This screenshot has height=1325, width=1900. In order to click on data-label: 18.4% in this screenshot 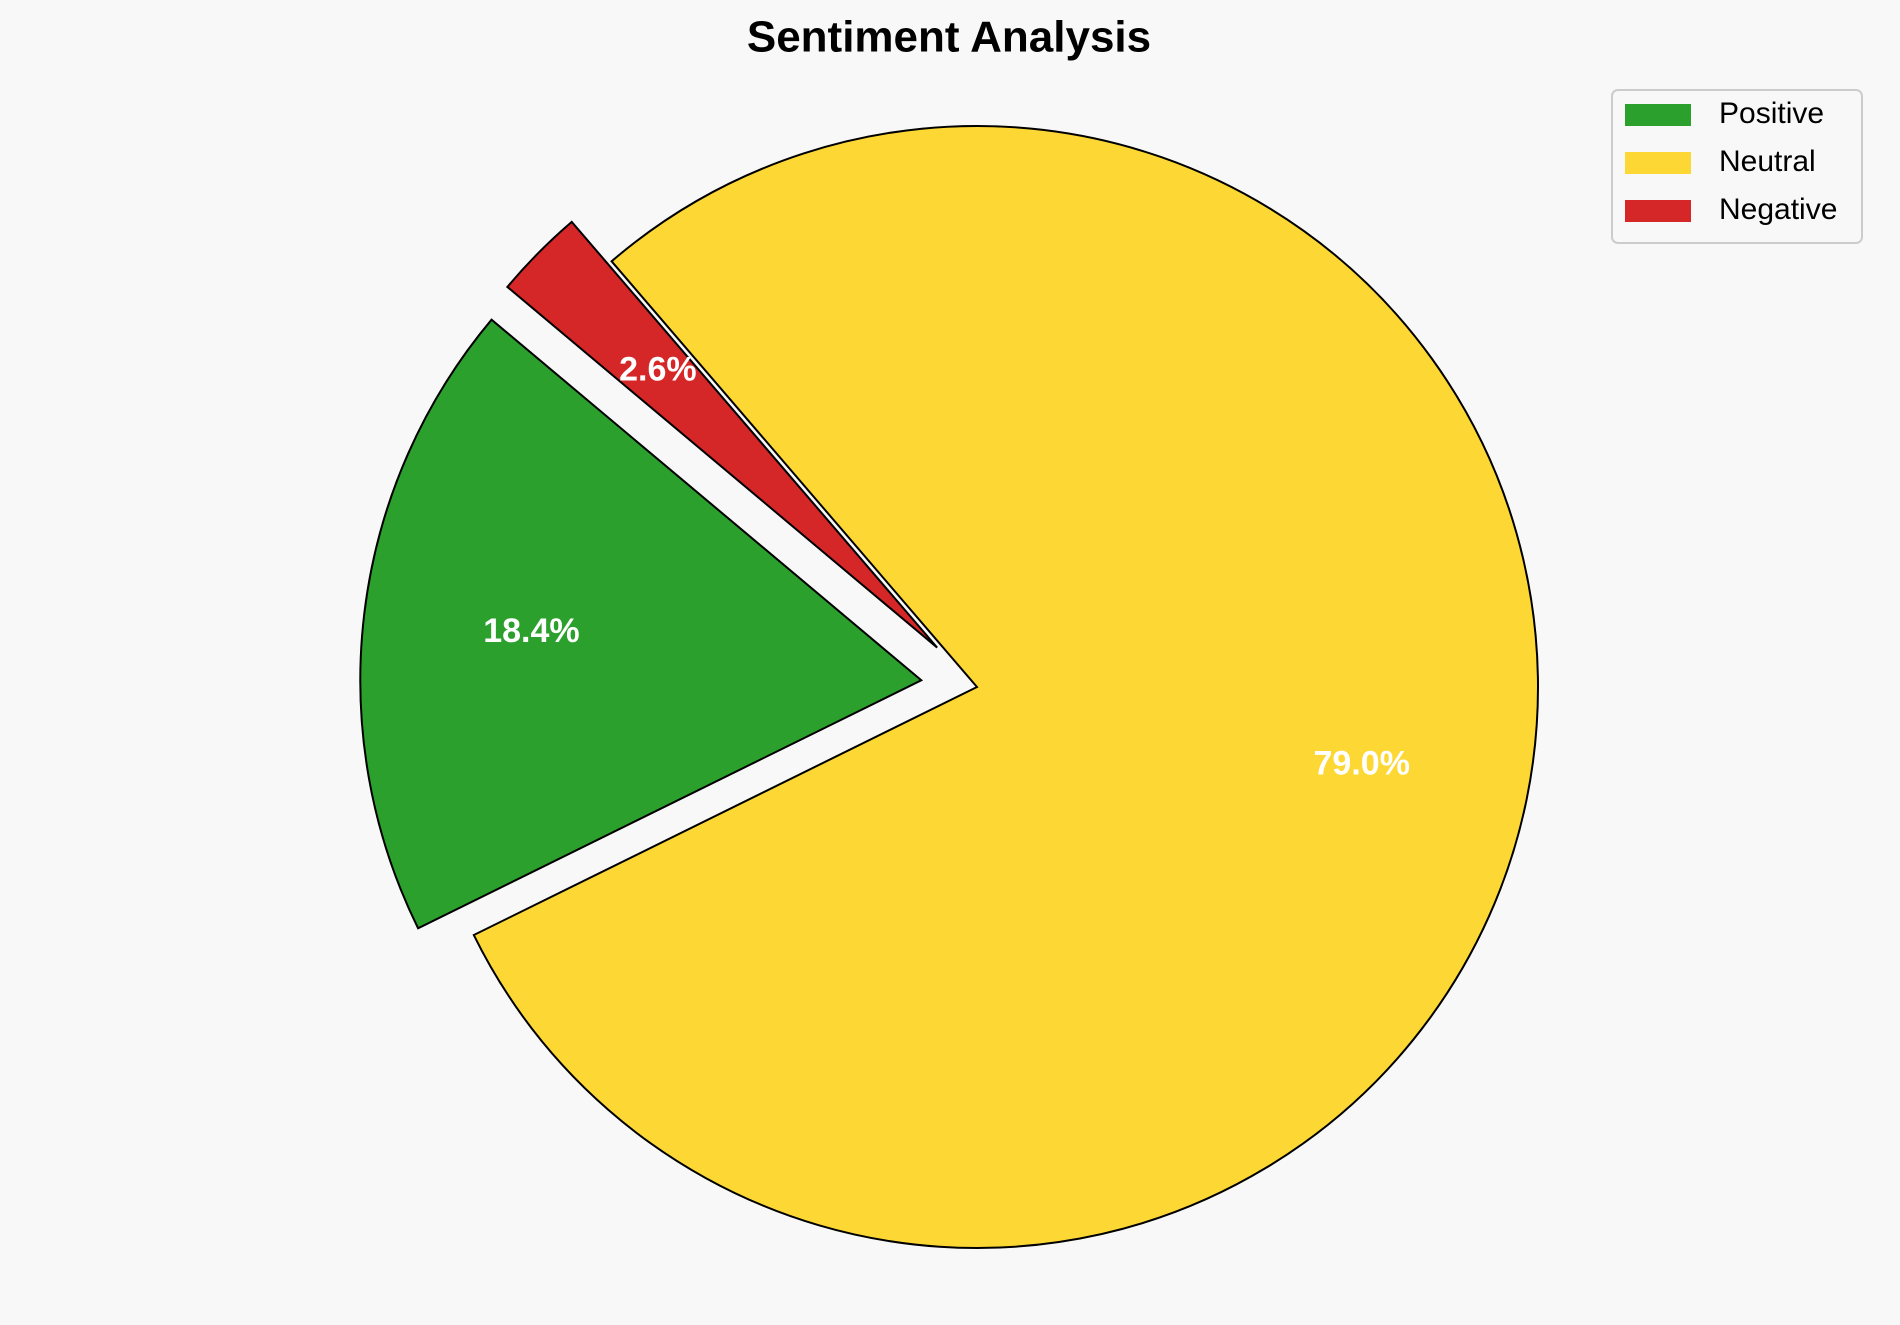, I will do `click(531, 631)`.